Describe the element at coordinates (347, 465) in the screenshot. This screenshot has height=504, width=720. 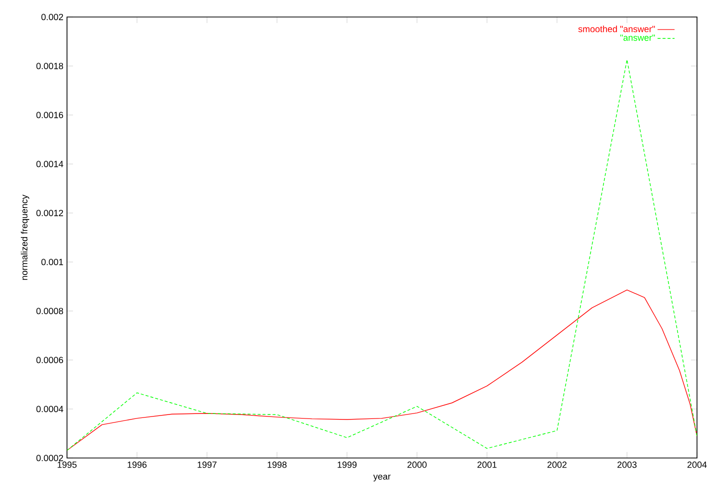
I see `x-tick-label: 1999` at that location.